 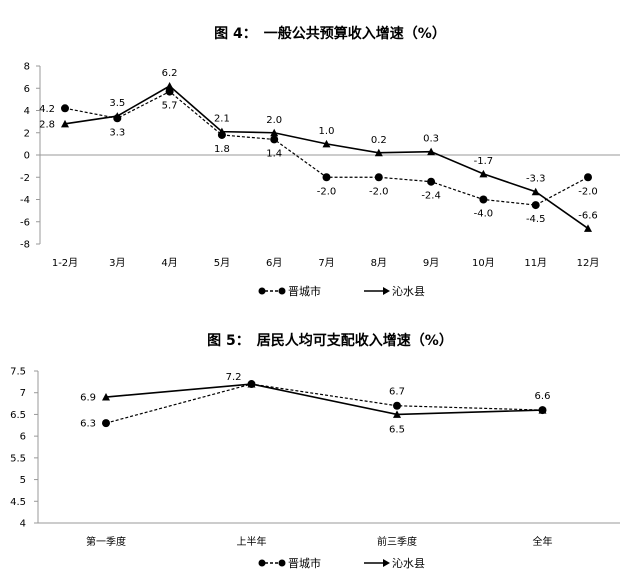 What do you see at coordinates (25, 178) in the screenshot?
I see `y-tick-label: -2` at bounding box center [25, 178].